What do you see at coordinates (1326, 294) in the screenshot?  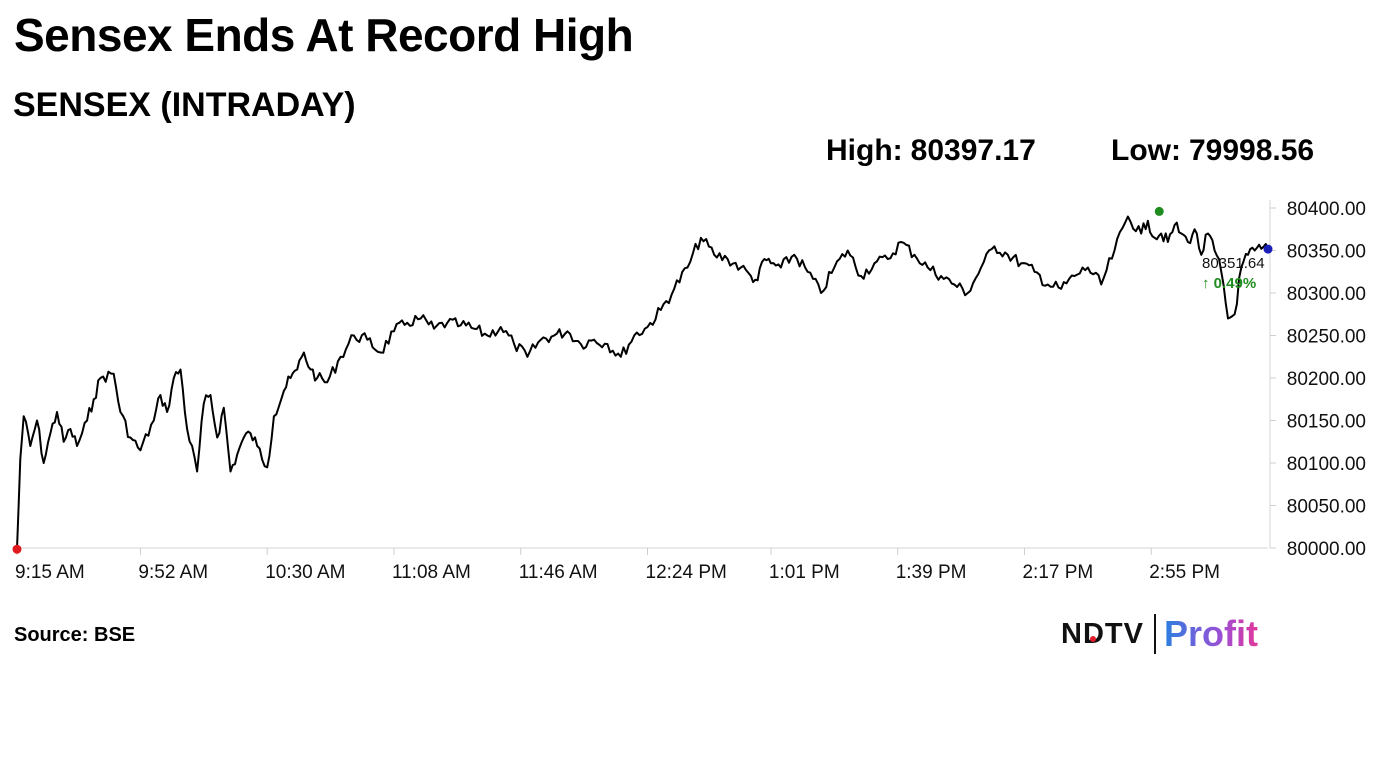 I see `y-tick-label: 80300.00` at bounding box center [1326, 294].